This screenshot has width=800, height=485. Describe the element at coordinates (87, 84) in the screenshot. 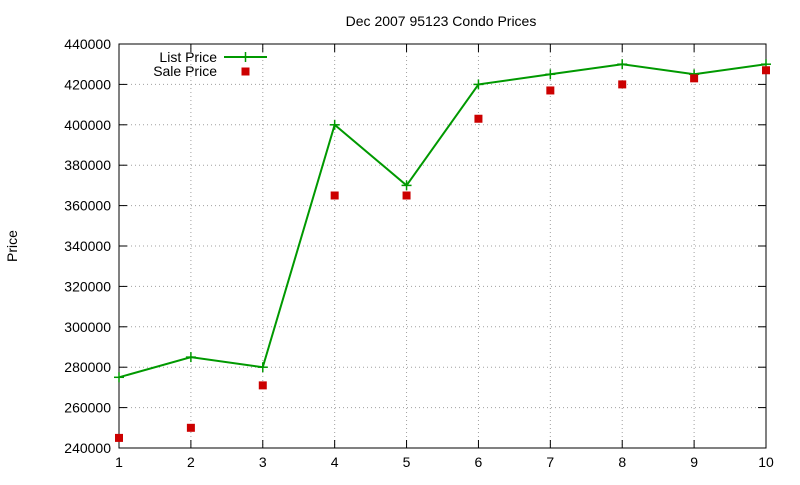

I see `y-tick-label: 420000` at that location.